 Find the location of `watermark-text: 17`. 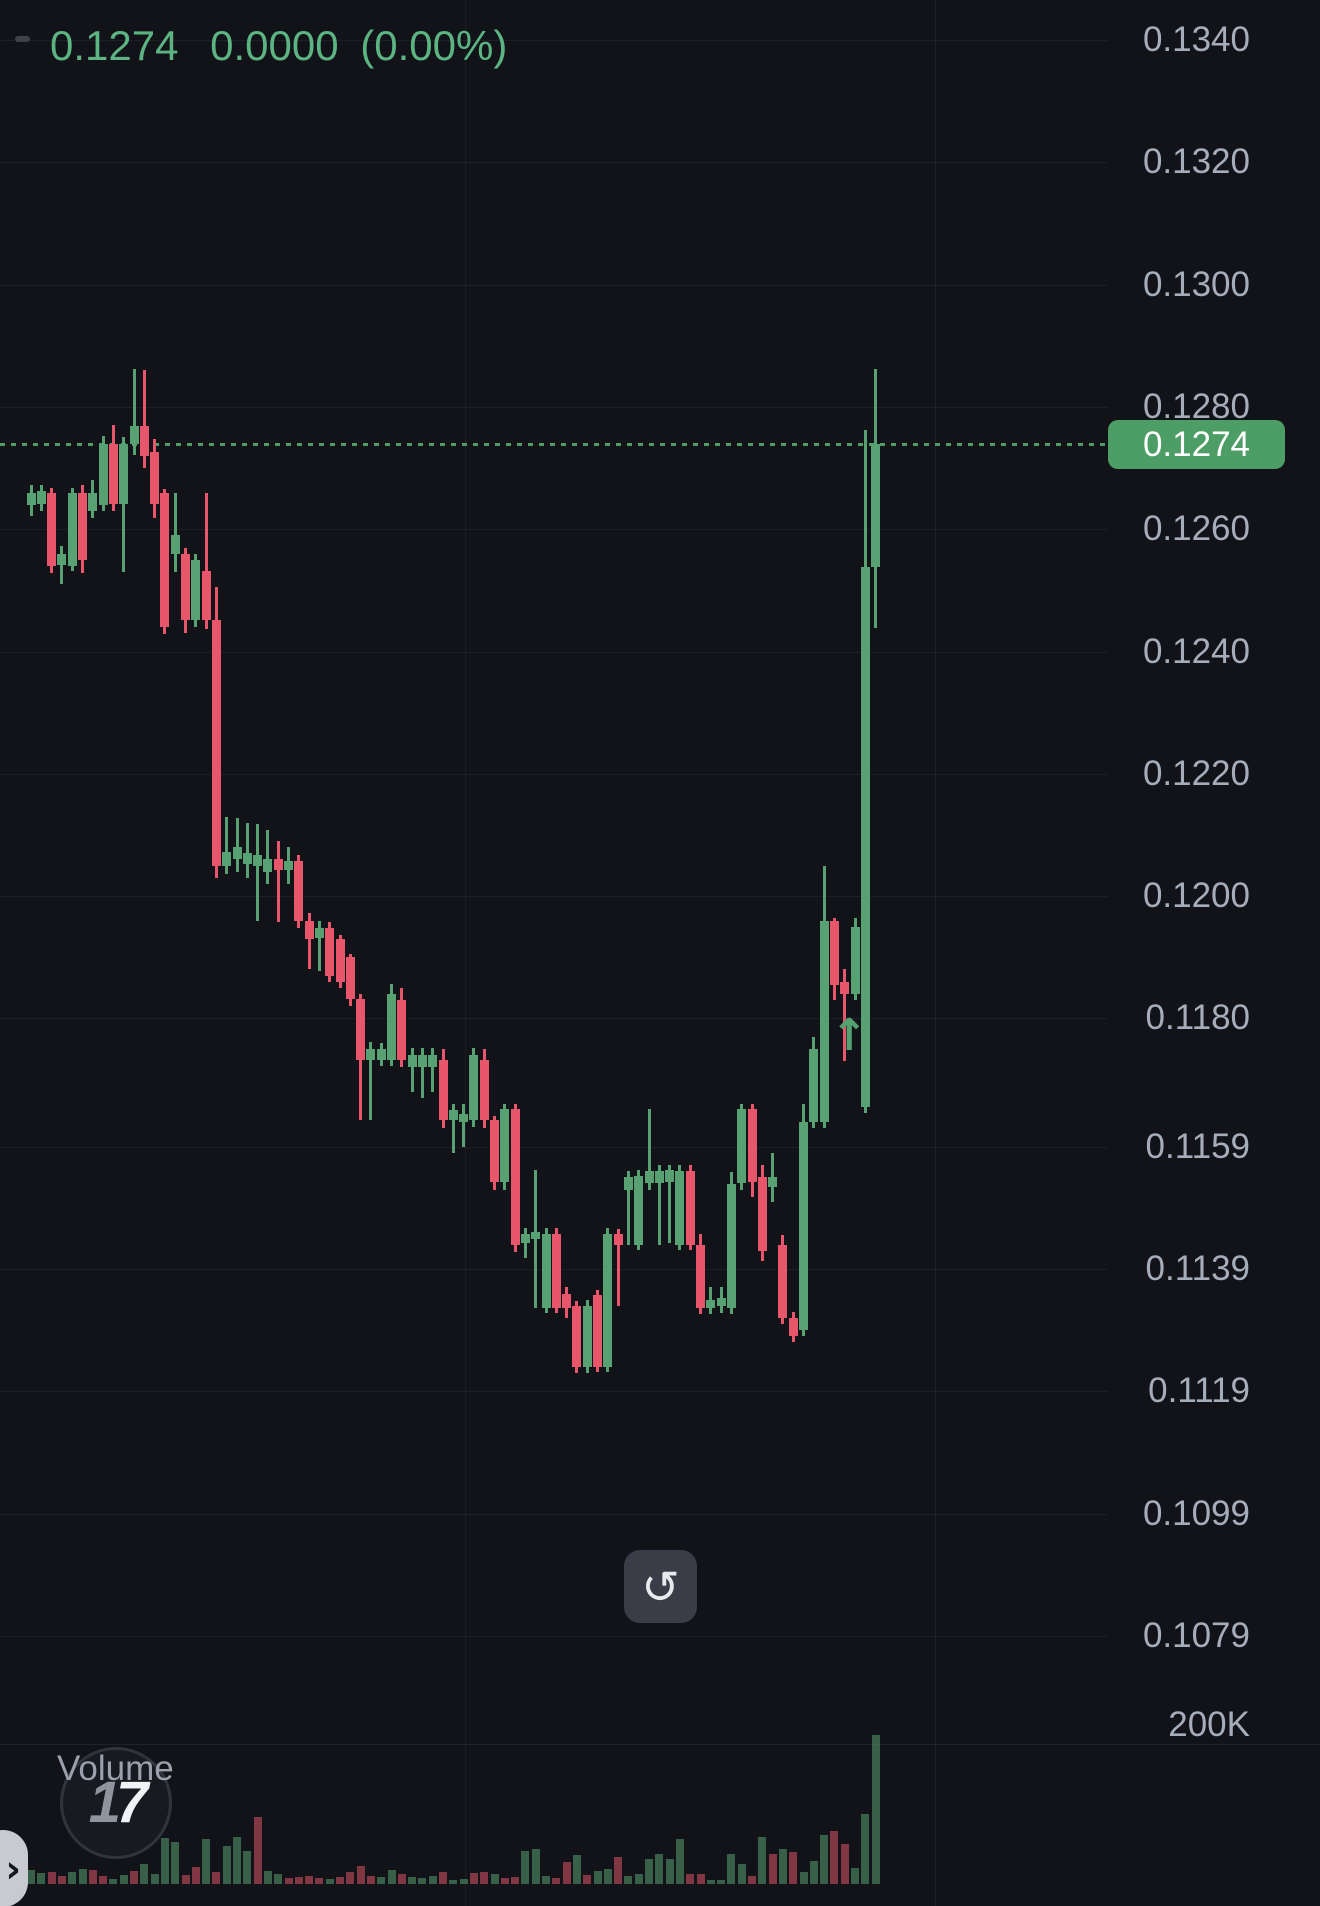

watermark-text: 17 is located at coordinates (118, 1802).